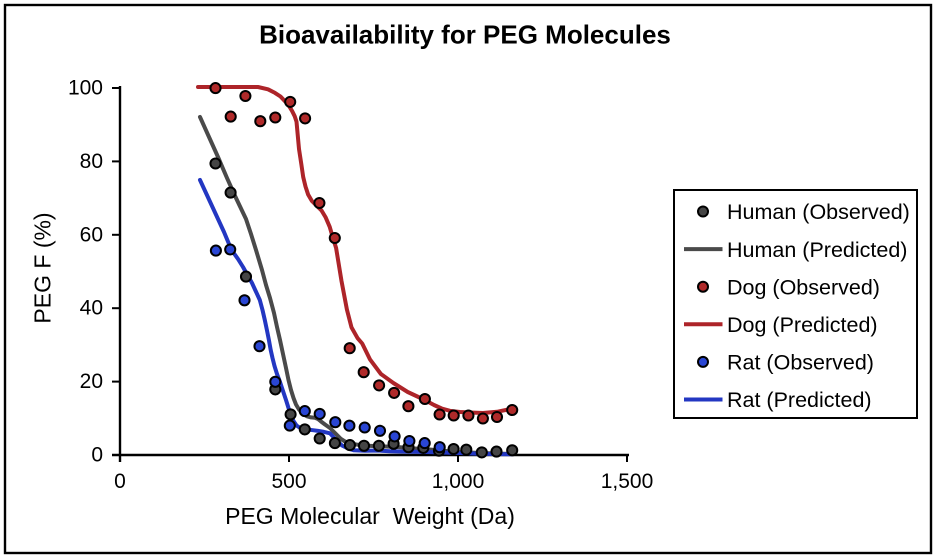 This screenshot has height=558, width=936. I want to click on svg-text: Human (Predicted), so click(817, 250).